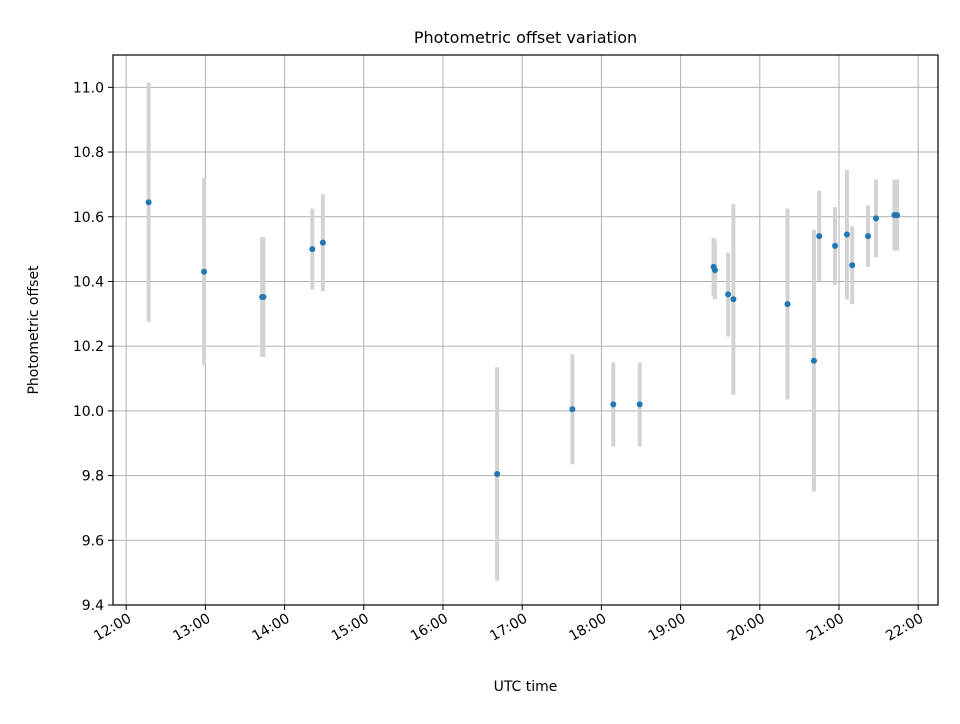 Image resolution: width=960 pixels, height=724 pixels. I want to click on y-tick-label: 10.6, so click(88, 218).